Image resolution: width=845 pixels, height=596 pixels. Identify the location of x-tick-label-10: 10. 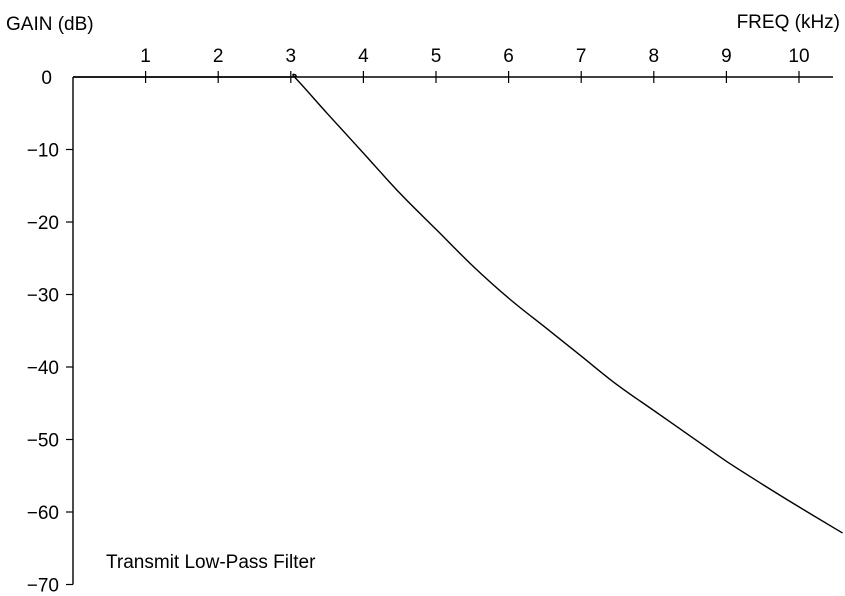
(798, 56).